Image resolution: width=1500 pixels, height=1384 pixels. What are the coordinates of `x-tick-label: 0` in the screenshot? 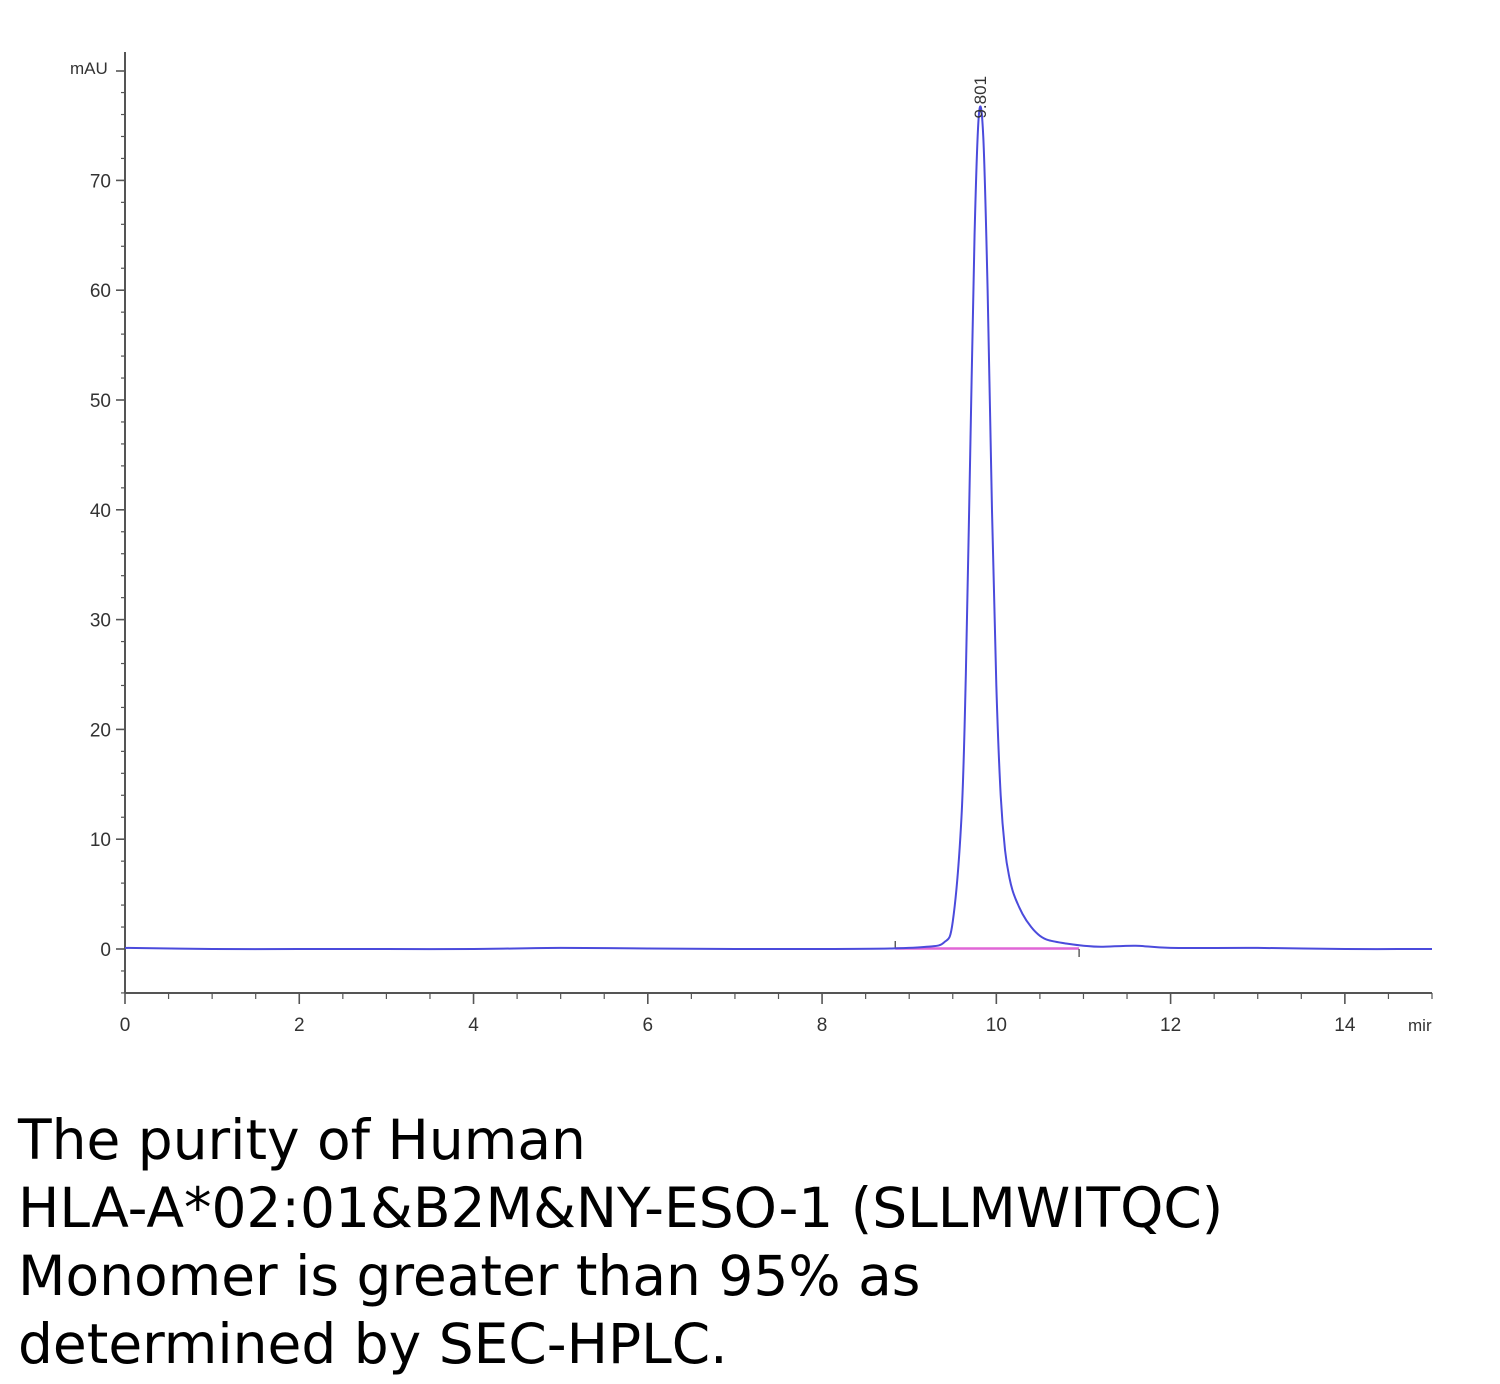 It's located at (125, 1025).